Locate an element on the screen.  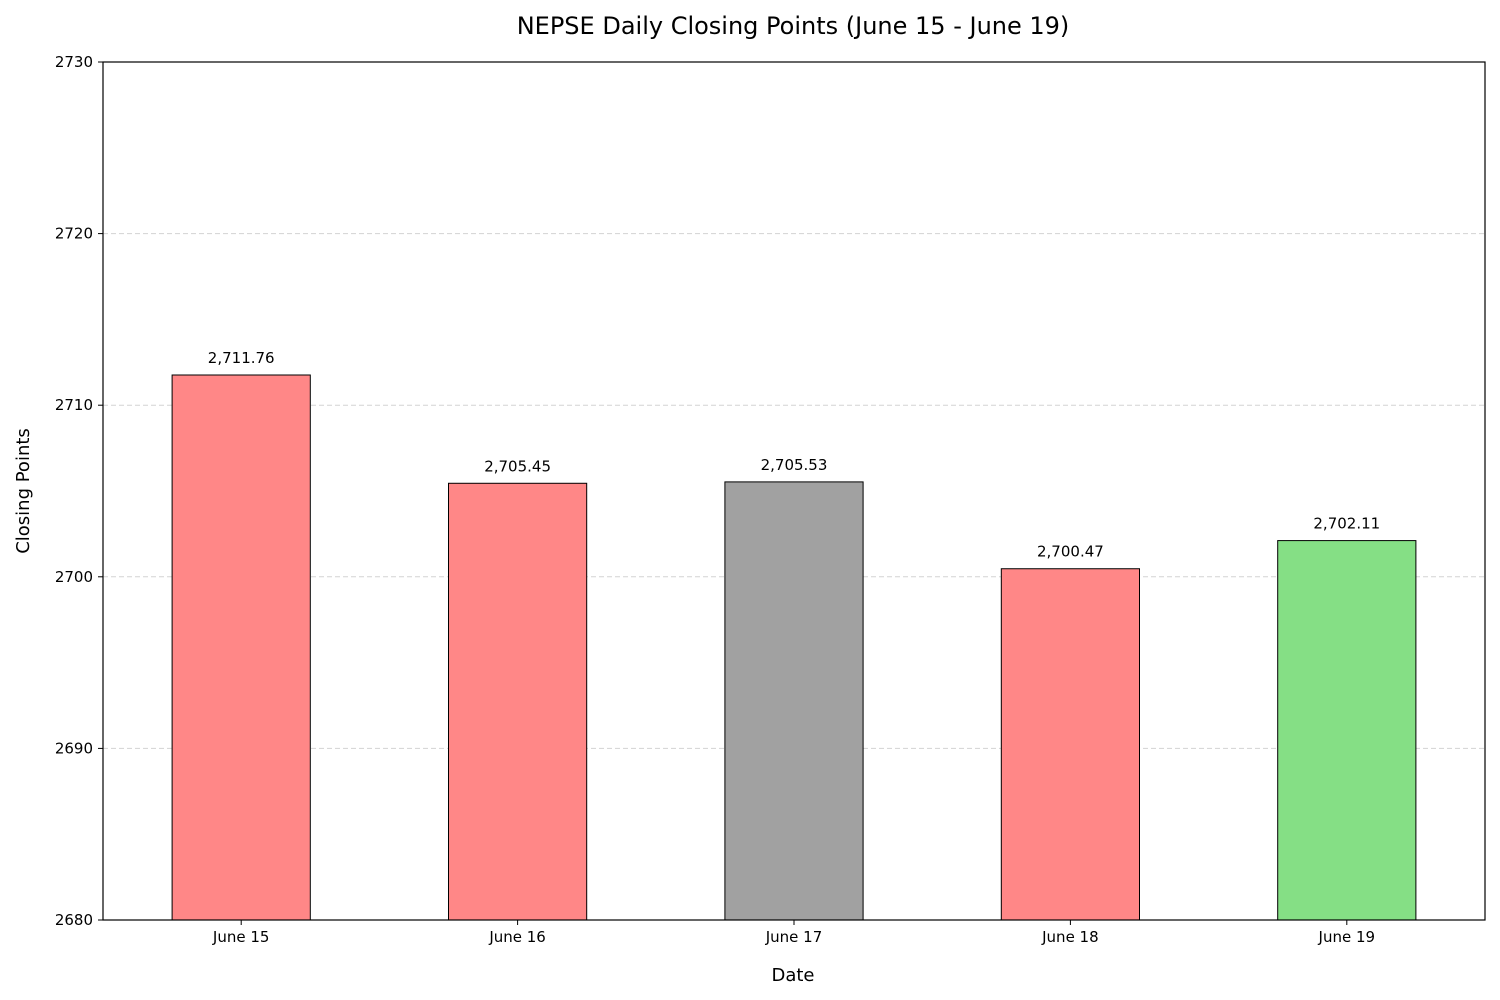
y-tick-label: 2720 is located at coordinates (74, 234).